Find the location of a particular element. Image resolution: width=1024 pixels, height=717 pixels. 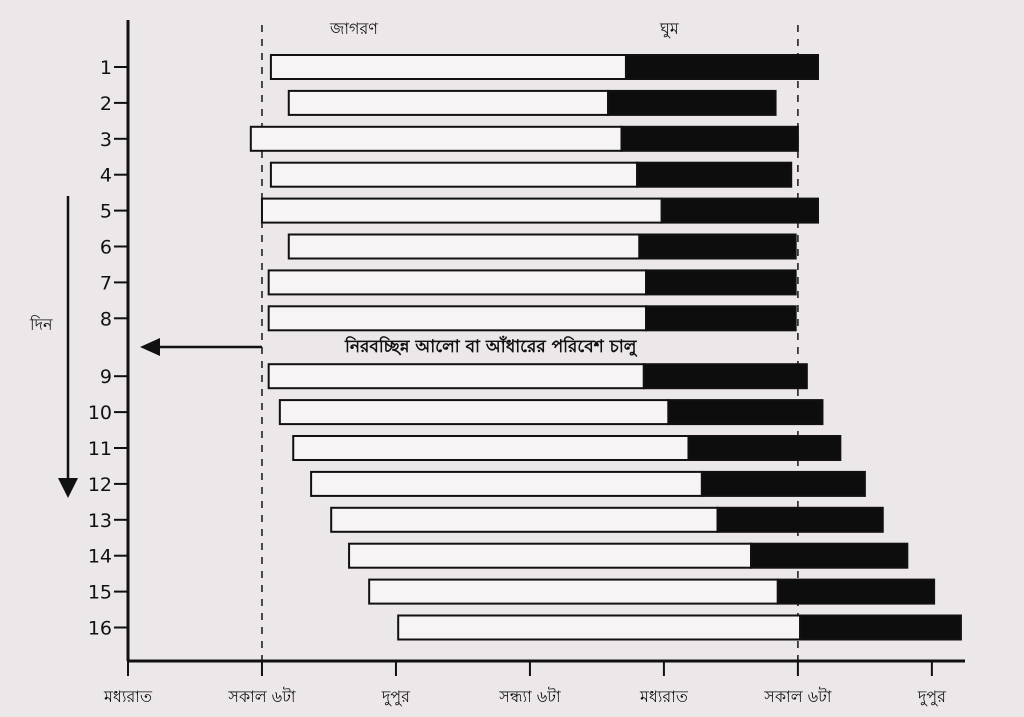

x-tick-label-1: মধ্যরাত is located at coordinates (128, 696).